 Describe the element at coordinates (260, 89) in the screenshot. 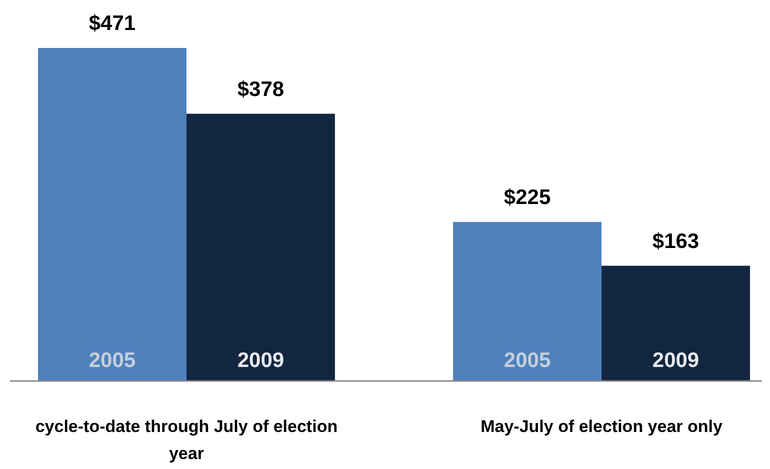

I see `data-label: $378` at that location.